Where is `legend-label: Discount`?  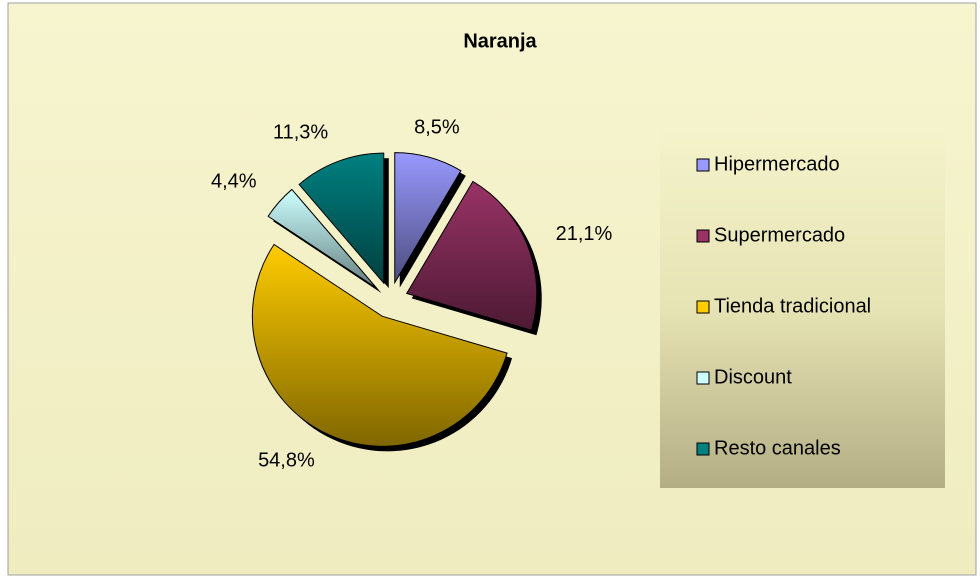
legend-label: Discount is located at coordinates (753, 377).